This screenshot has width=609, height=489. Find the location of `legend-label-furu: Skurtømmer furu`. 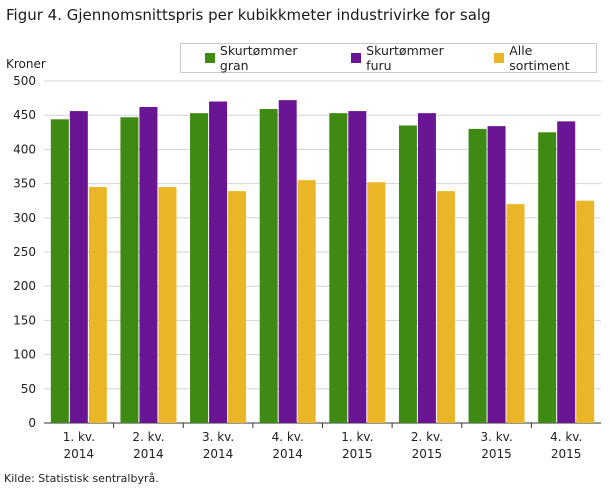

legend-label-furu: Skurtømmer furu is located at coordinates (405, 58).